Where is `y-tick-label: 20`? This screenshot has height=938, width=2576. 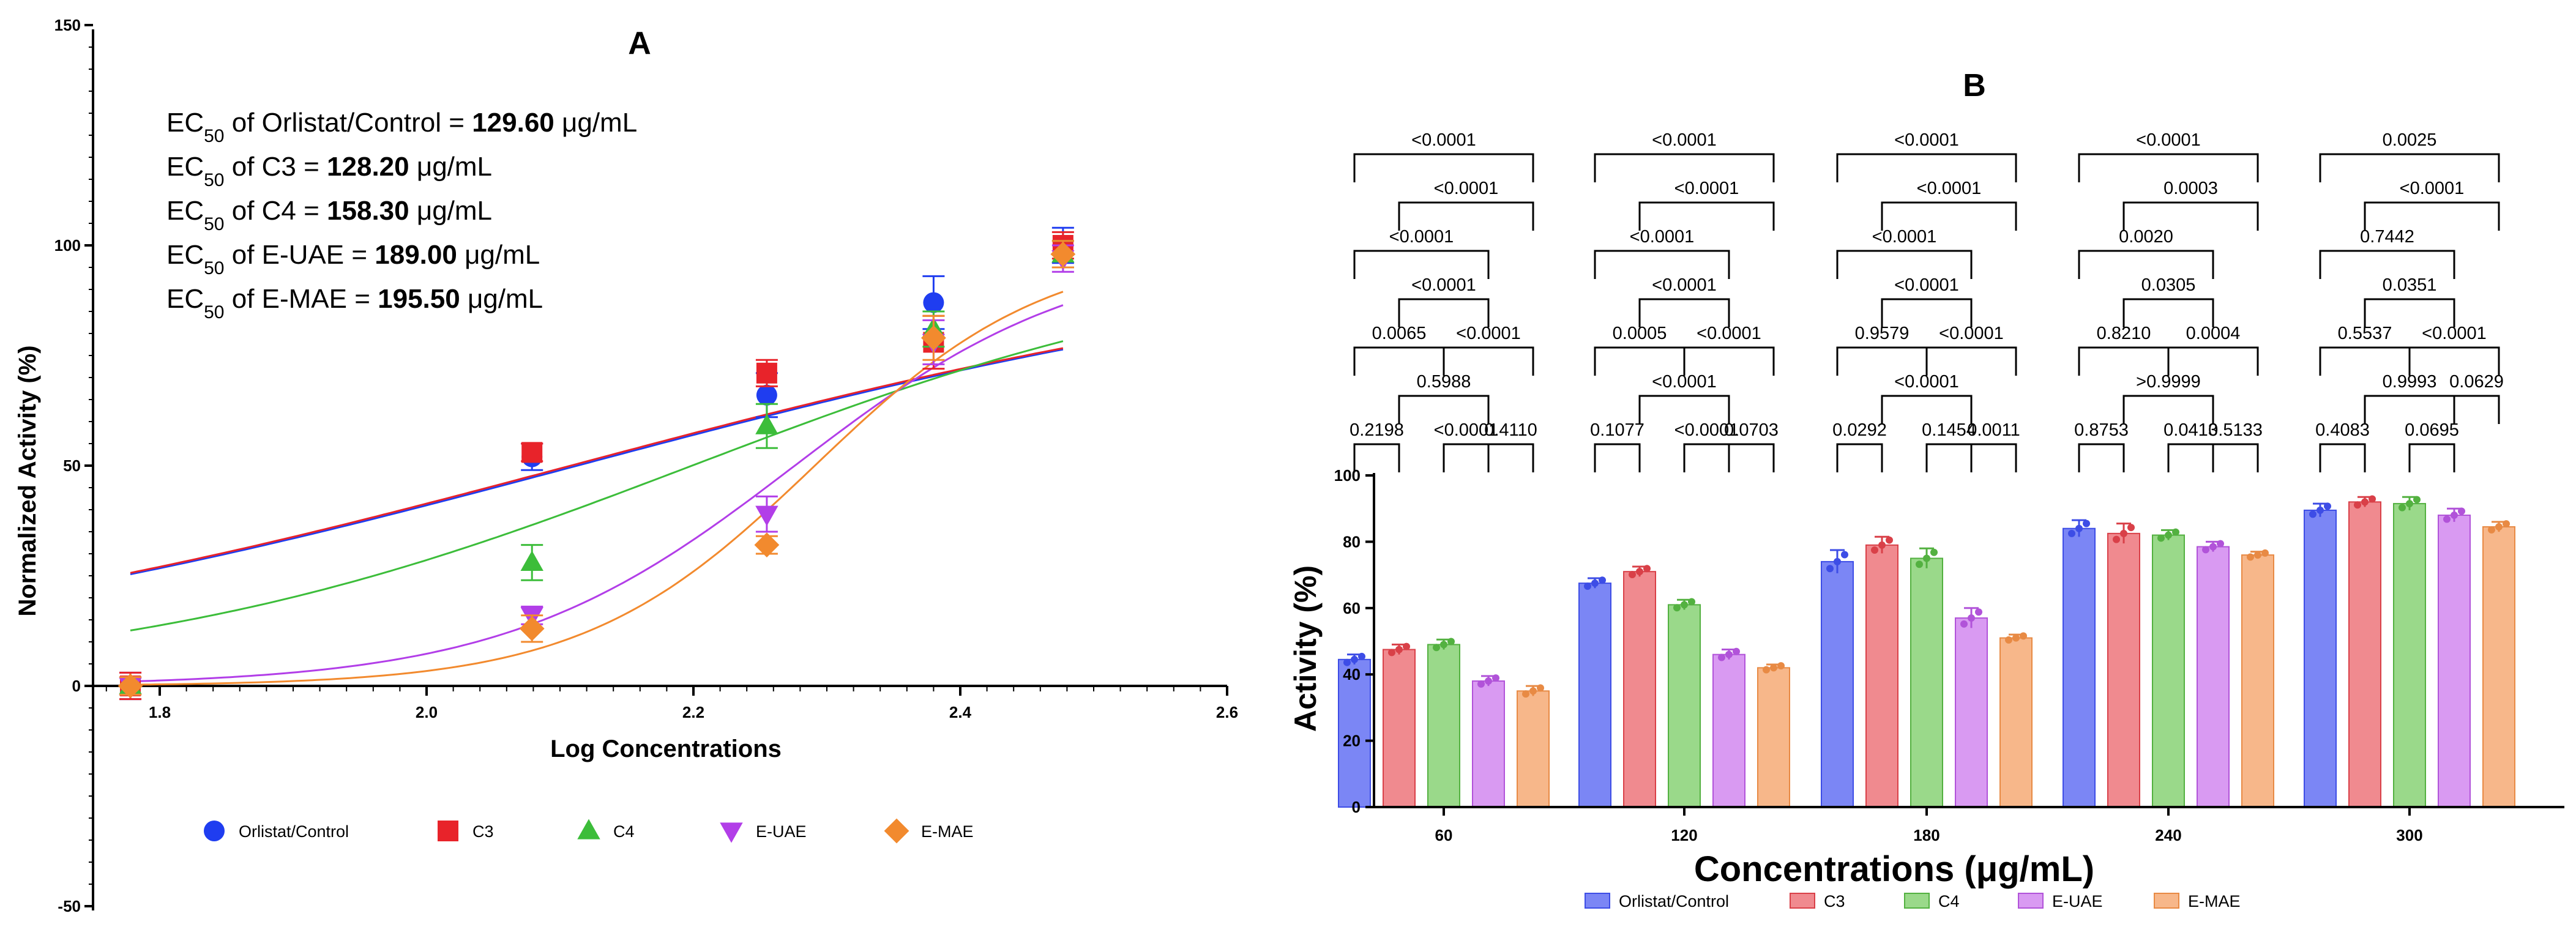
y-tick-label: 20 is located at coordinates (1352, 741).